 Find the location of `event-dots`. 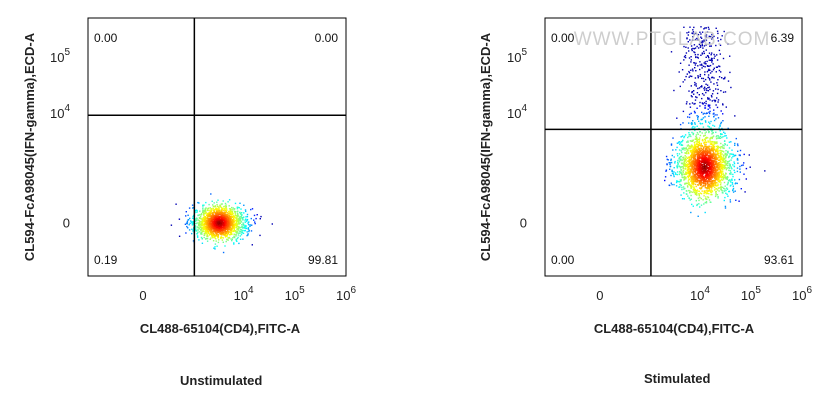

event-dots is located at coordinates (221, 223).